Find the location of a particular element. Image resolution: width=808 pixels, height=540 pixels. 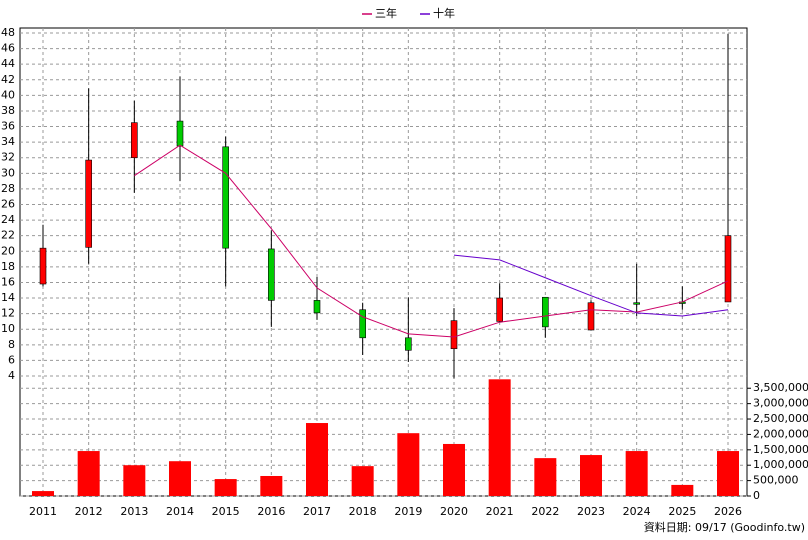

y-tick-label: 26 is located at coordinates (8, 204).